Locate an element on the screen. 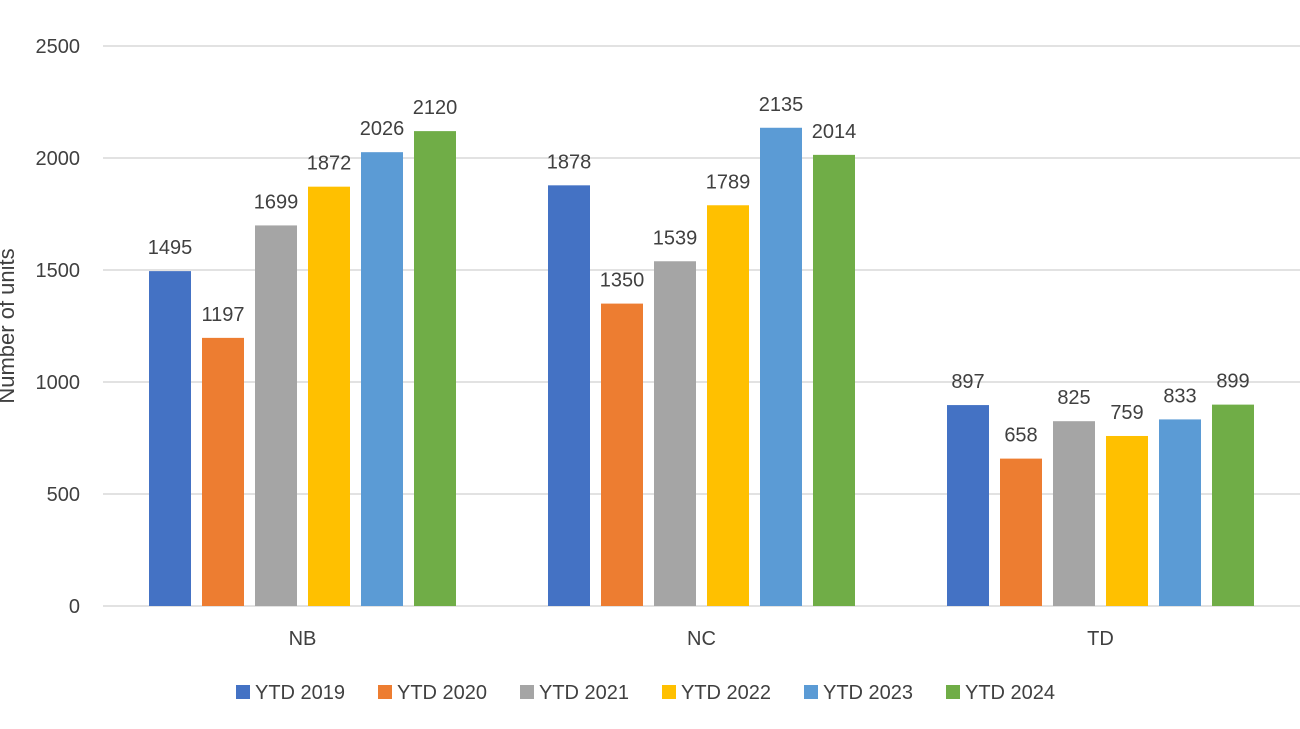  data-label: 2120 is located at coordinates (435, 108).